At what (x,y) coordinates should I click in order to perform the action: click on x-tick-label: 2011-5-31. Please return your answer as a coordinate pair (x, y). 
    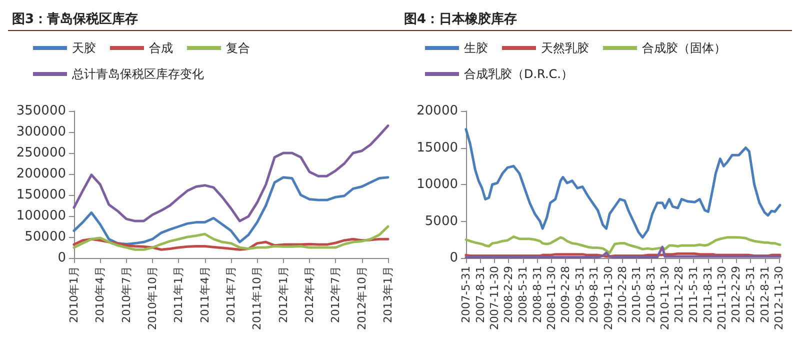
    Looking at the image, I should click on (693, 294).